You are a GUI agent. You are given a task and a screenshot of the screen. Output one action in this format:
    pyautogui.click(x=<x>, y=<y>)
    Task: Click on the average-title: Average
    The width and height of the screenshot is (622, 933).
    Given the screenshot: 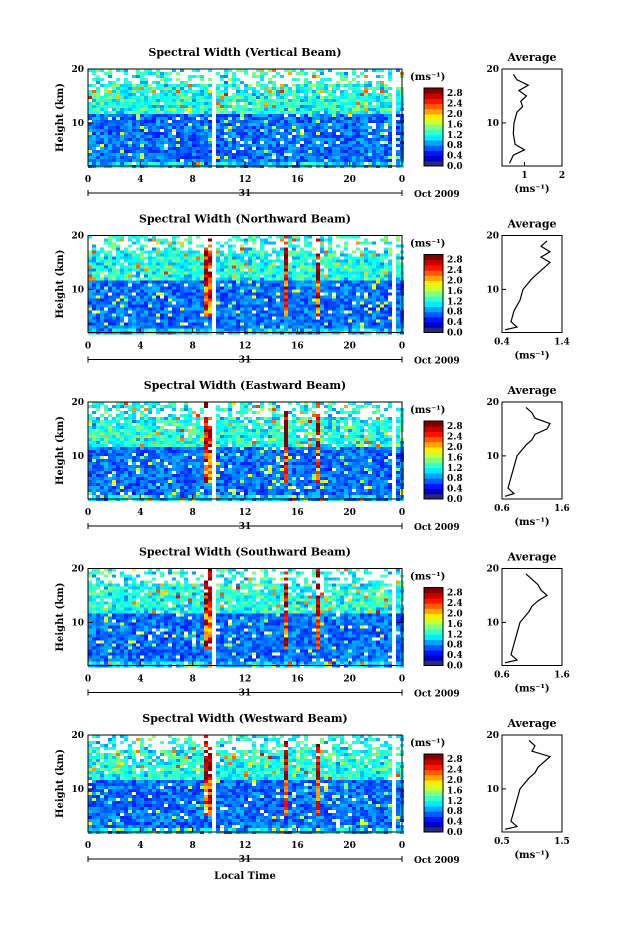 What is the action you would take?
    pyautogui.click(x=531, y=557)
    